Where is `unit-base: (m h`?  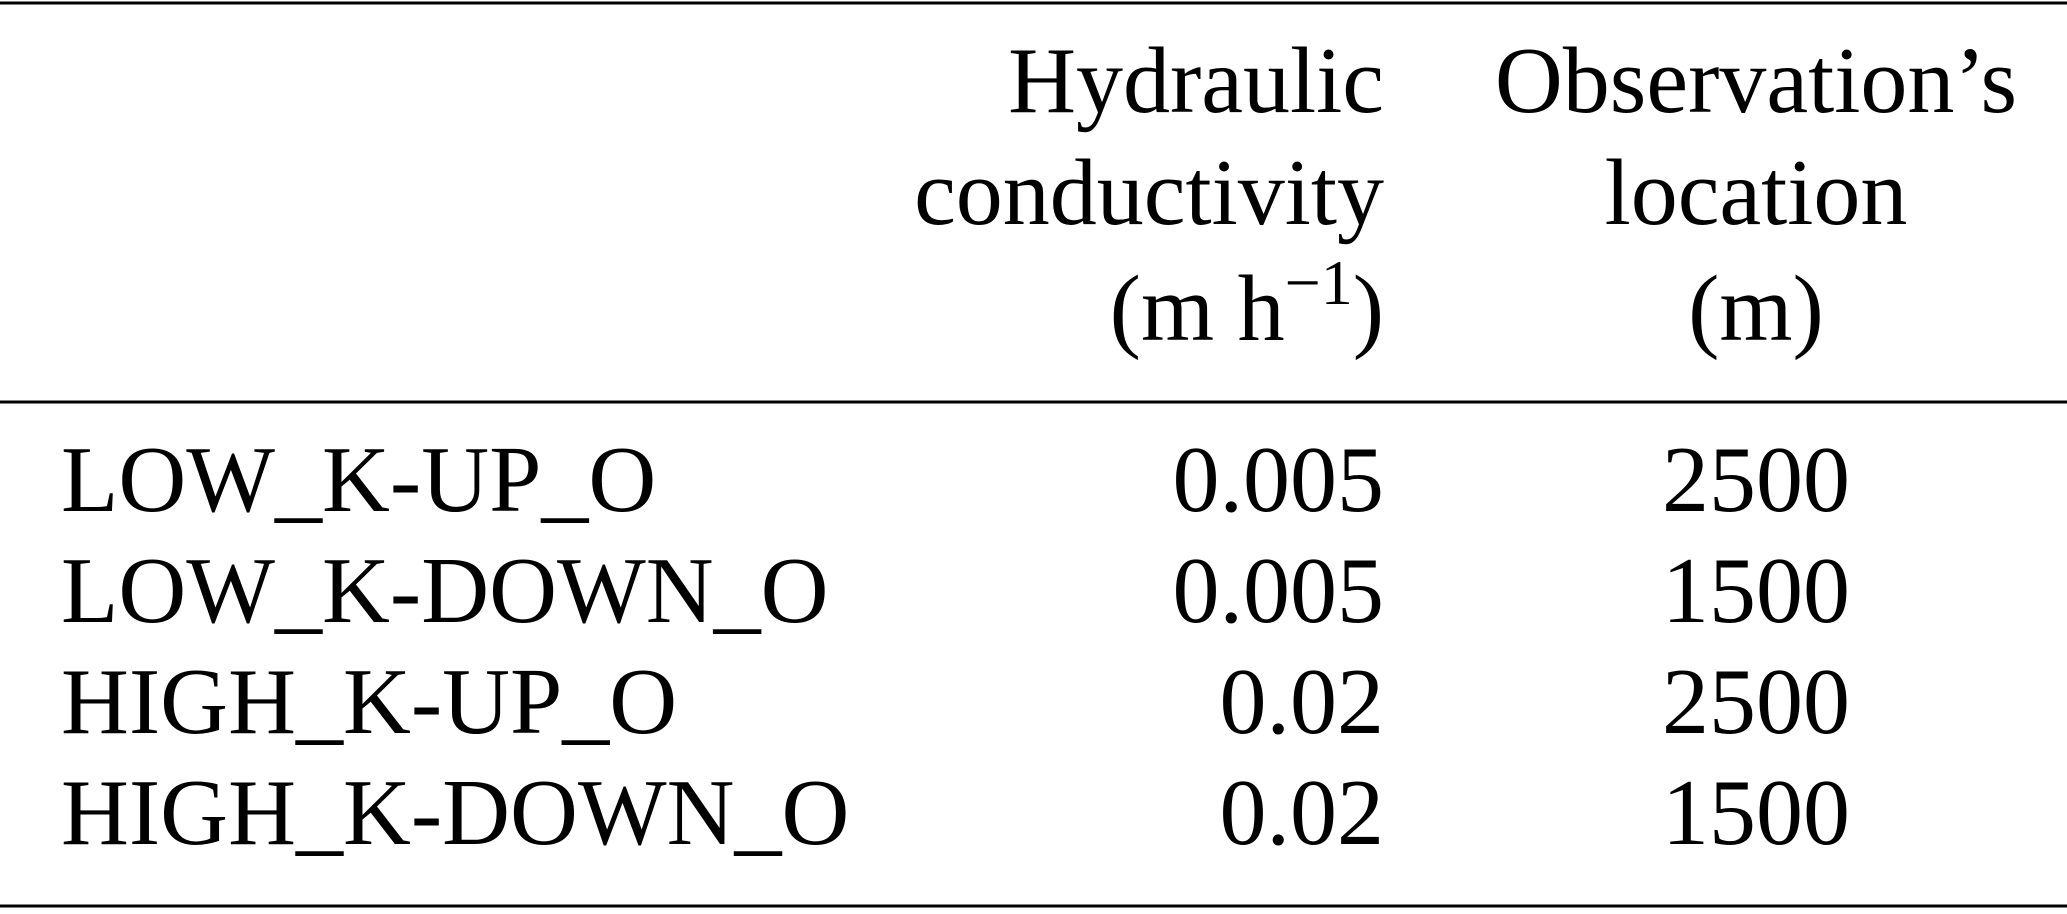 unit-base: (m h is located at coordinates (1197, 309).